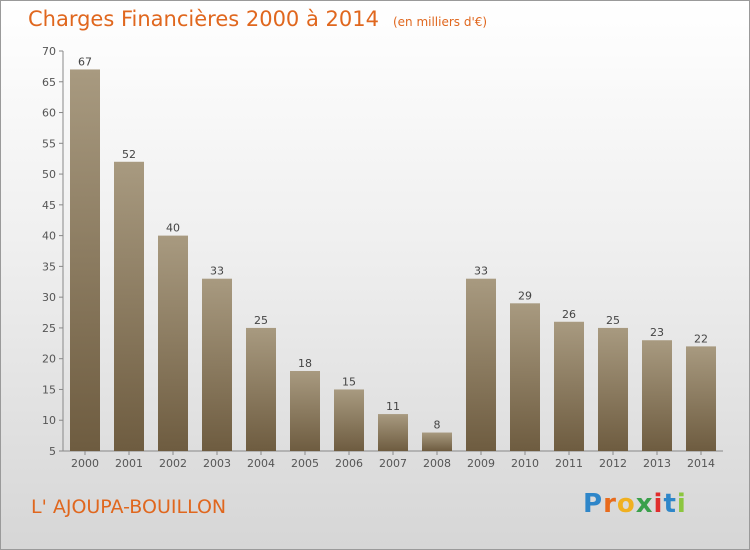  I want to click on value-label-2012: 25, so click(613, 320).